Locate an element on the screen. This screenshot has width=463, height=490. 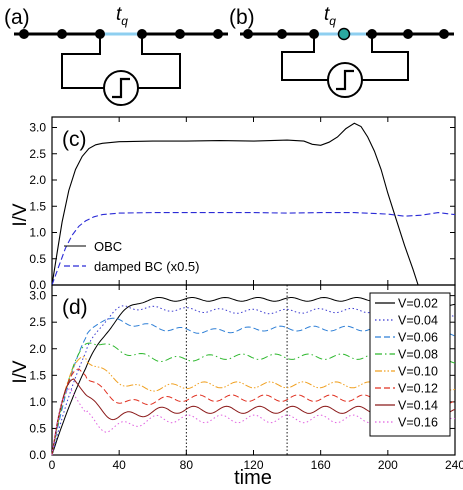
panel-label-a: (a) is located at coordinates (17, 17).